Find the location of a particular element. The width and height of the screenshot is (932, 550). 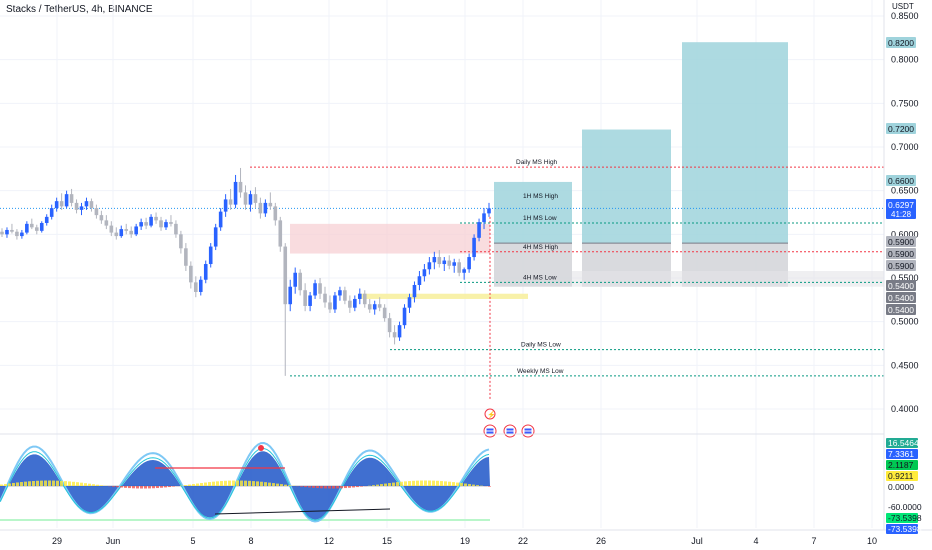

indicator-pane is located at coordinates (245, 482).